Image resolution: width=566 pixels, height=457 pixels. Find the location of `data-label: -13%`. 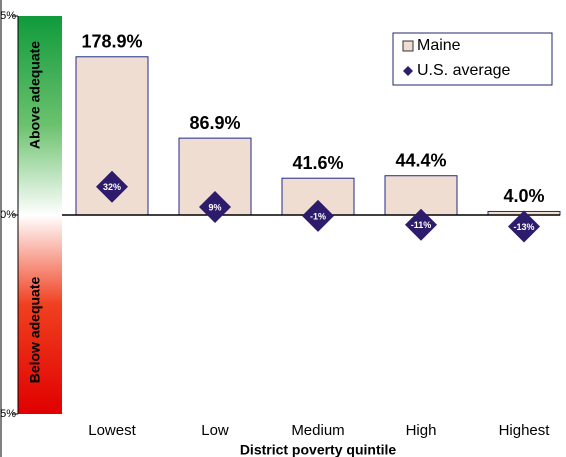

data-label: -13% is located at coordinates (523, 227).